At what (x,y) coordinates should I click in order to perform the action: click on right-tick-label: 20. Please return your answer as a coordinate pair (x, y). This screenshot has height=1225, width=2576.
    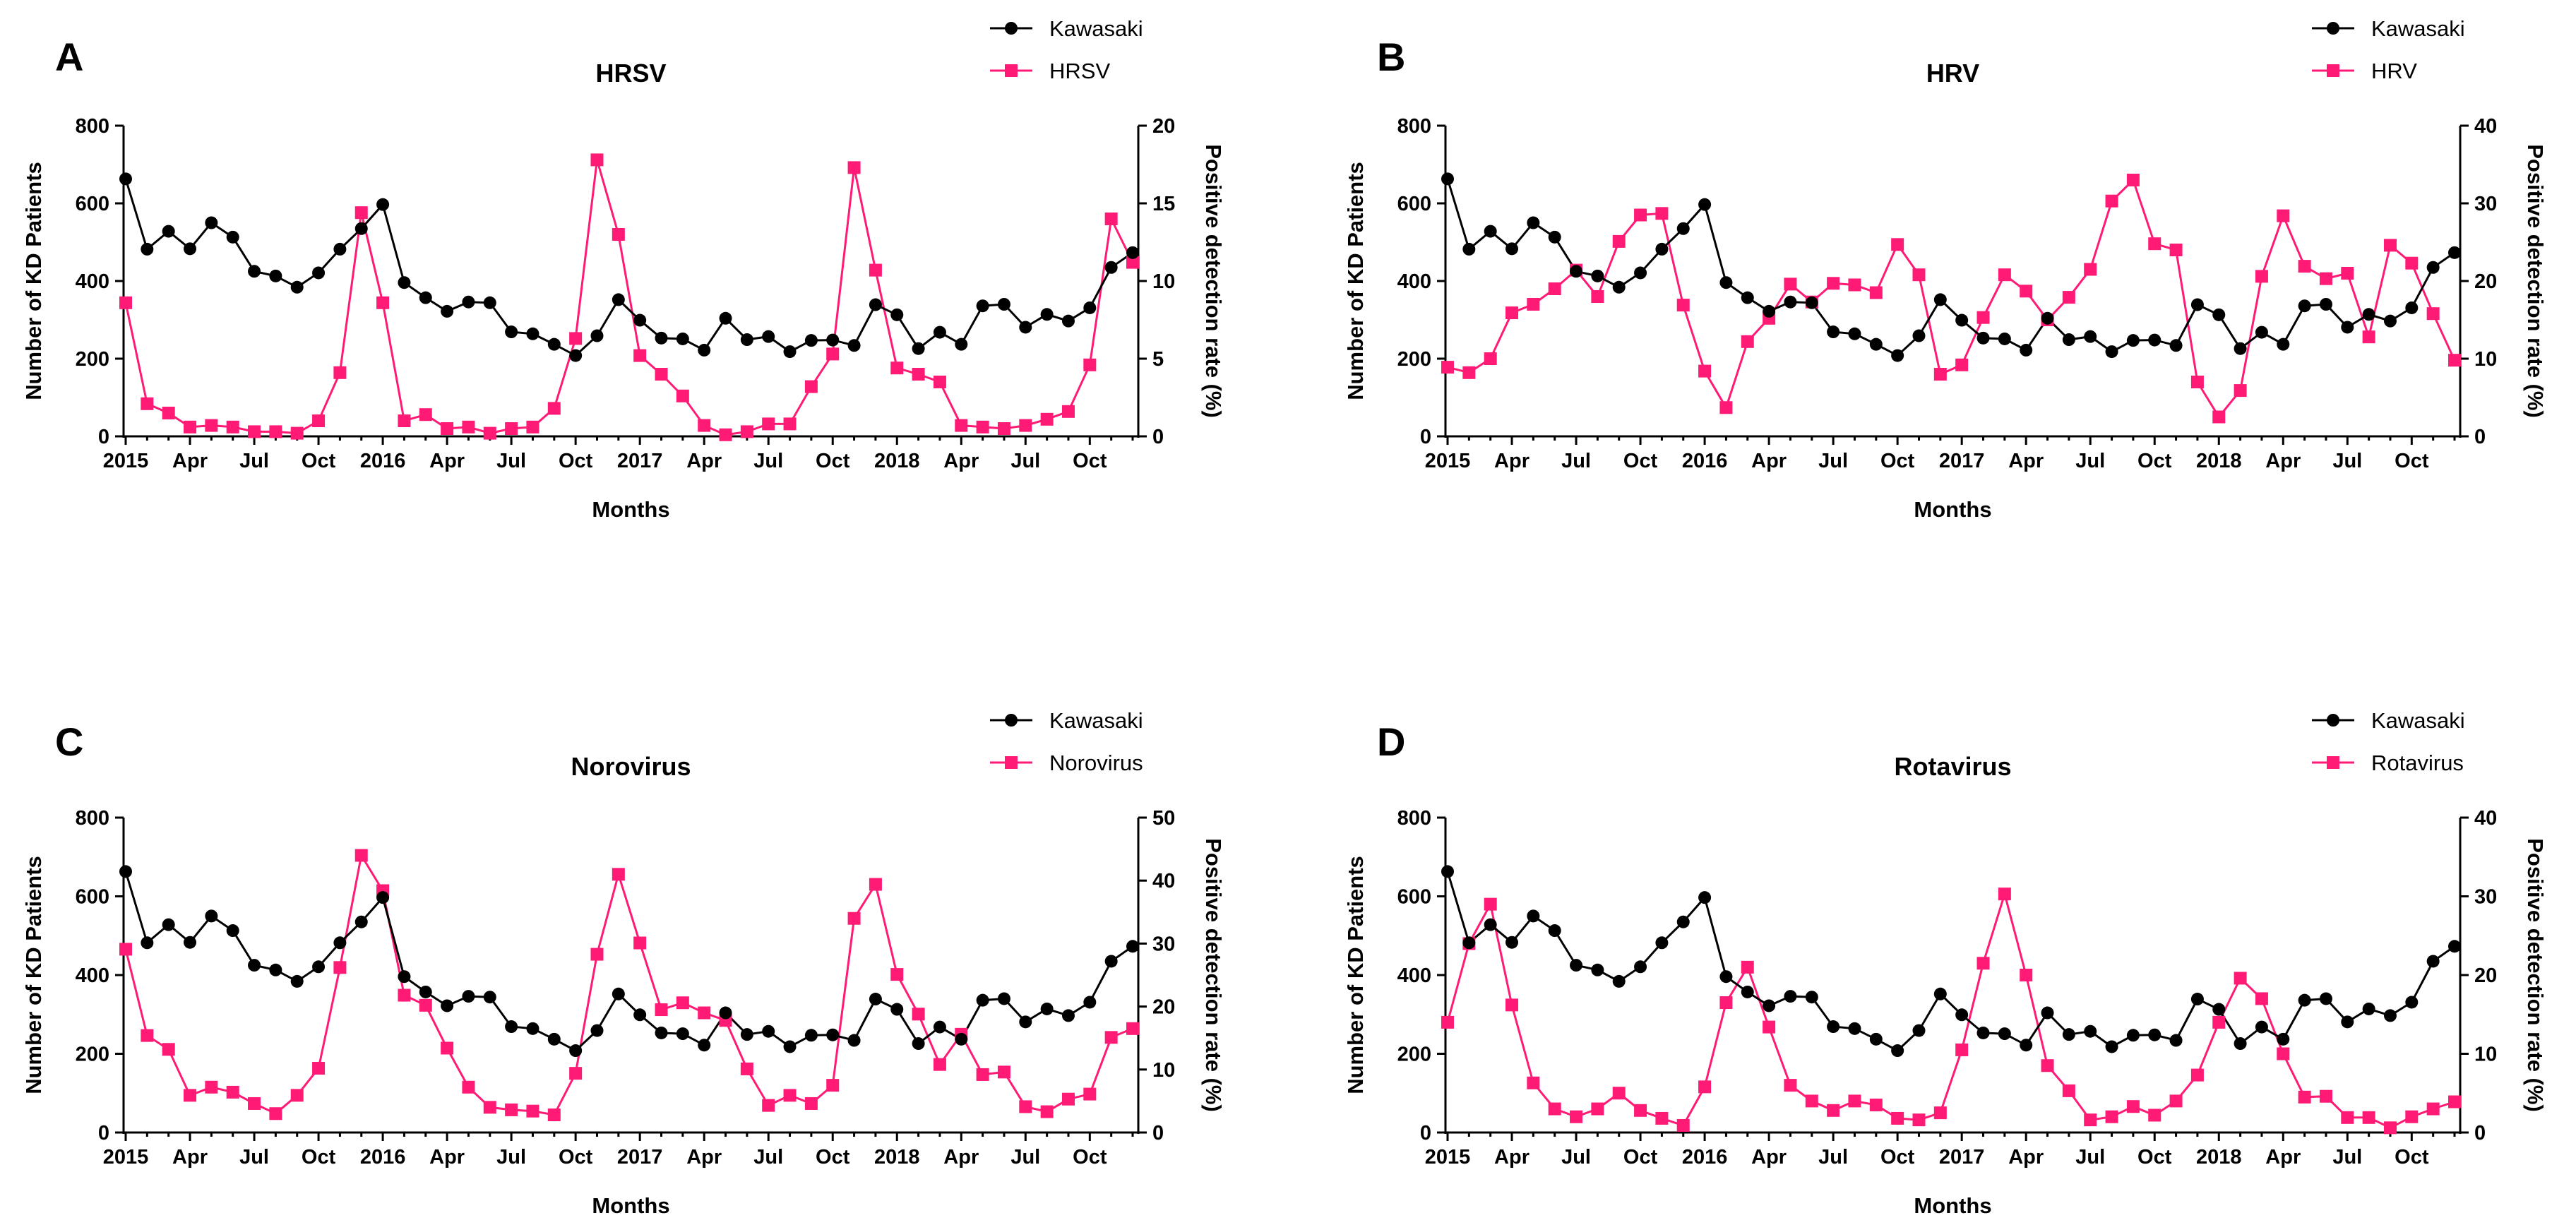
    Looking at the image, I should click on (2485, 975).